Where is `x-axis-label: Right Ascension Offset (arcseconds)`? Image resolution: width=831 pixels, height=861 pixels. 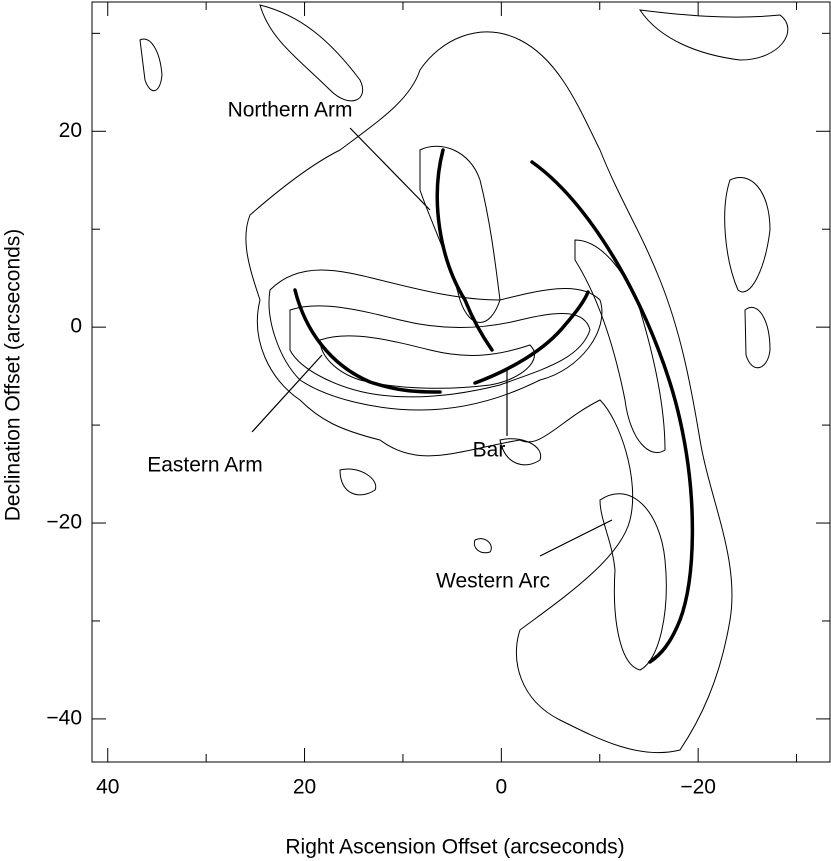
x-axis-label: Right Ascension Offset (arcseconds) is located at coordinates (454, 847).